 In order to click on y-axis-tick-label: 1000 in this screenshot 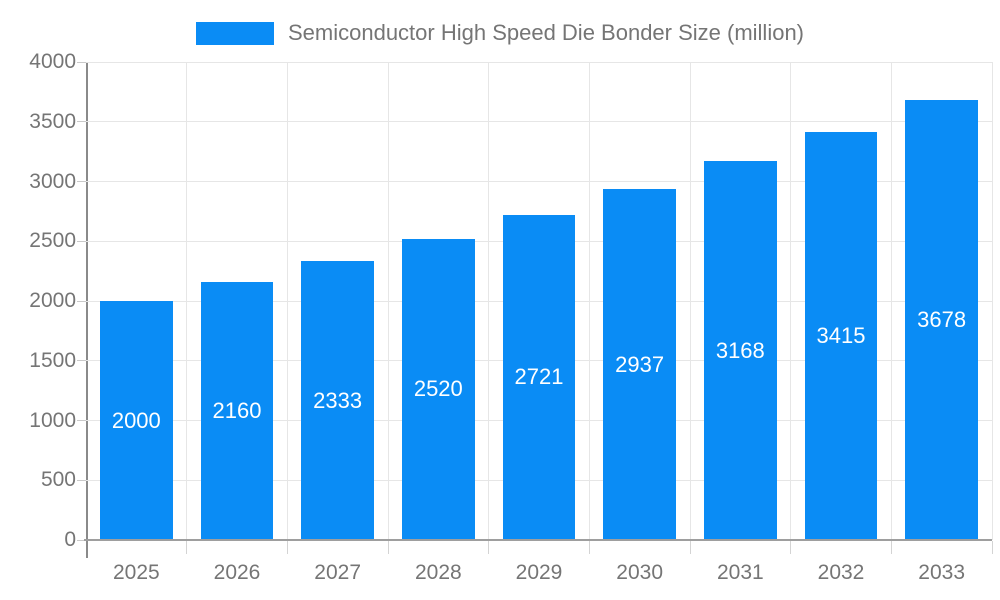, I will do `click(52, 420)`.